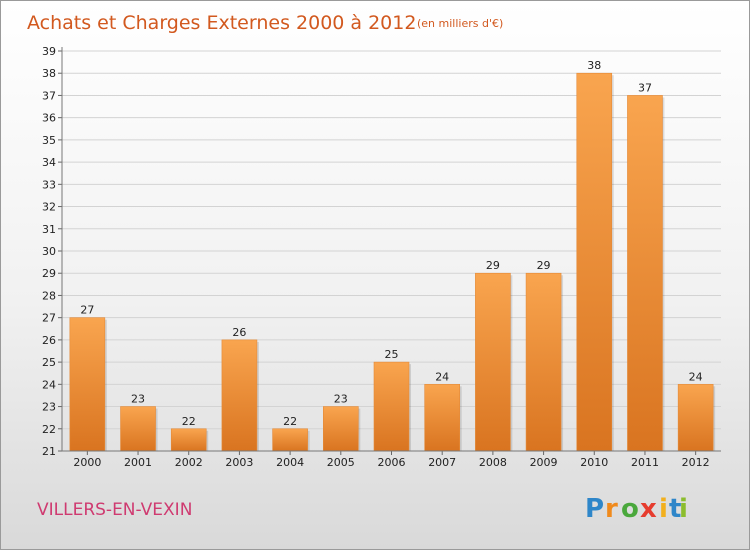 The height and width of the screenshot is (551, 750). I want to click on x-tick-label: 2012, so click(696, 462).